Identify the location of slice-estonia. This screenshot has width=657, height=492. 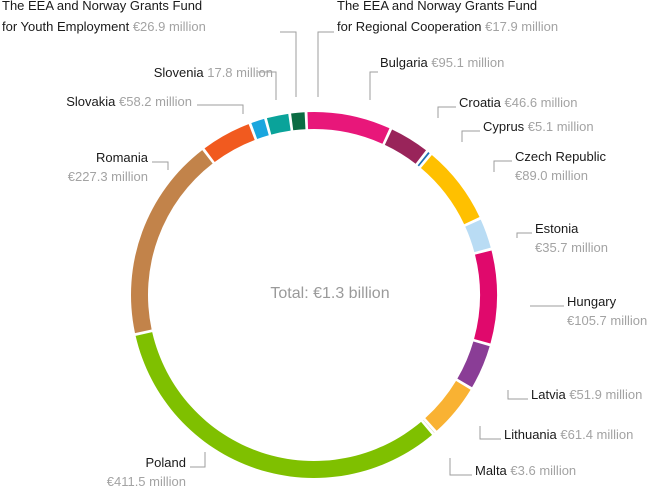
(478, 236).